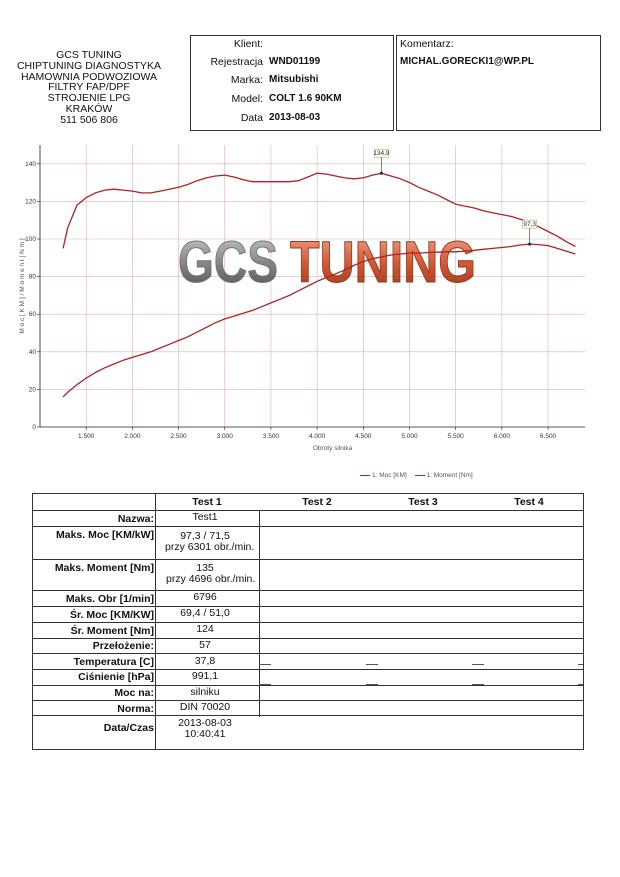  Describe the element at coordinates (205, 734) in the screenshot. I see `cell-value-time: 10:40:41` at that location.